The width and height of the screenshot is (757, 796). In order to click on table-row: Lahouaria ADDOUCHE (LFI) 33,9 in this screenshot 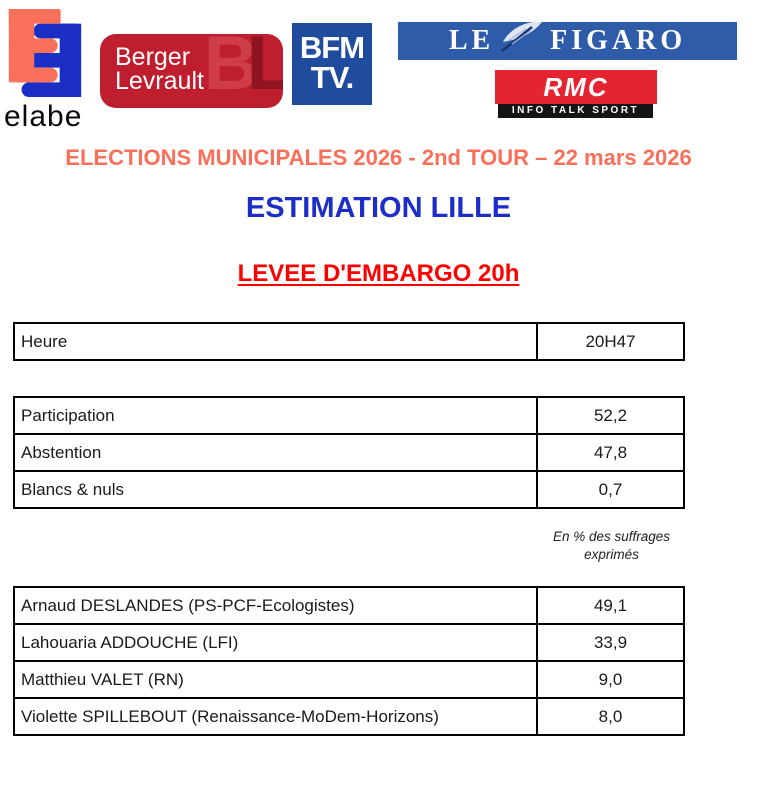, I will do `click(349, 642)`.